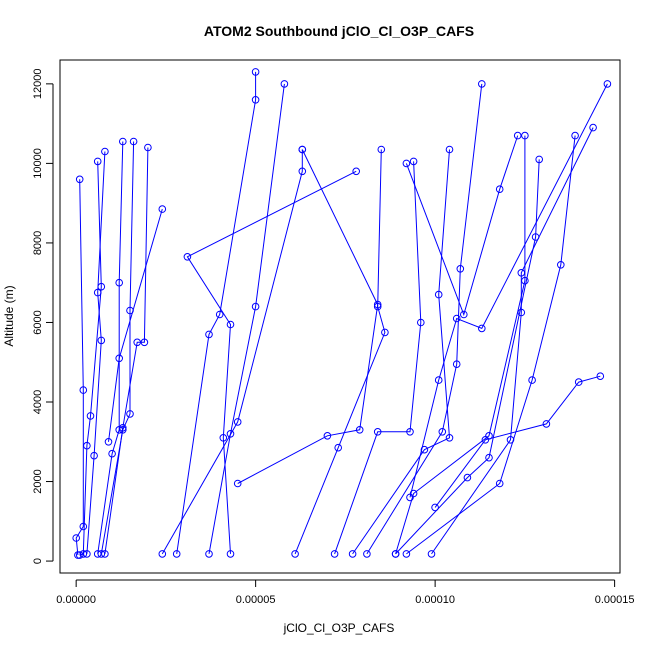 The height and width of the screenshot is (650, 650). What do you see at coordinates (615, 600) in the screenshot?
I see `x-tick-label: 0.00015` at bounding box center [615, 600].